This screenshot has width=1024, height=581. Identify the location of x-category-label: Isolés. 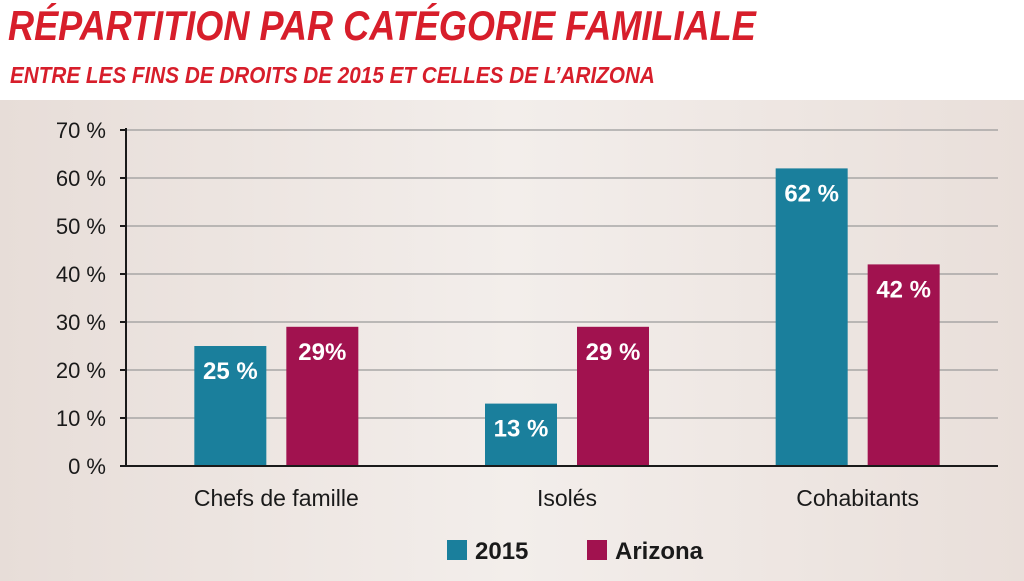
(567, 498).